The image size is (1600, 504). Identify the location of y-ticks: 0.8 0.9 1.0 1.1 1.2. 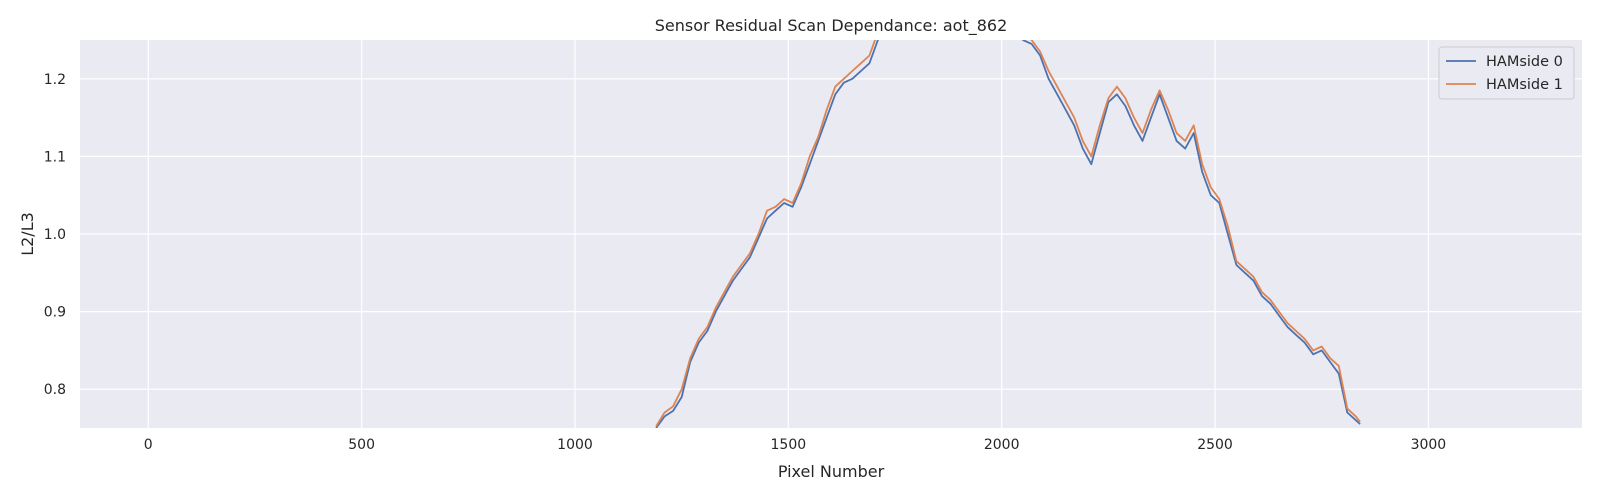
(55, 235).